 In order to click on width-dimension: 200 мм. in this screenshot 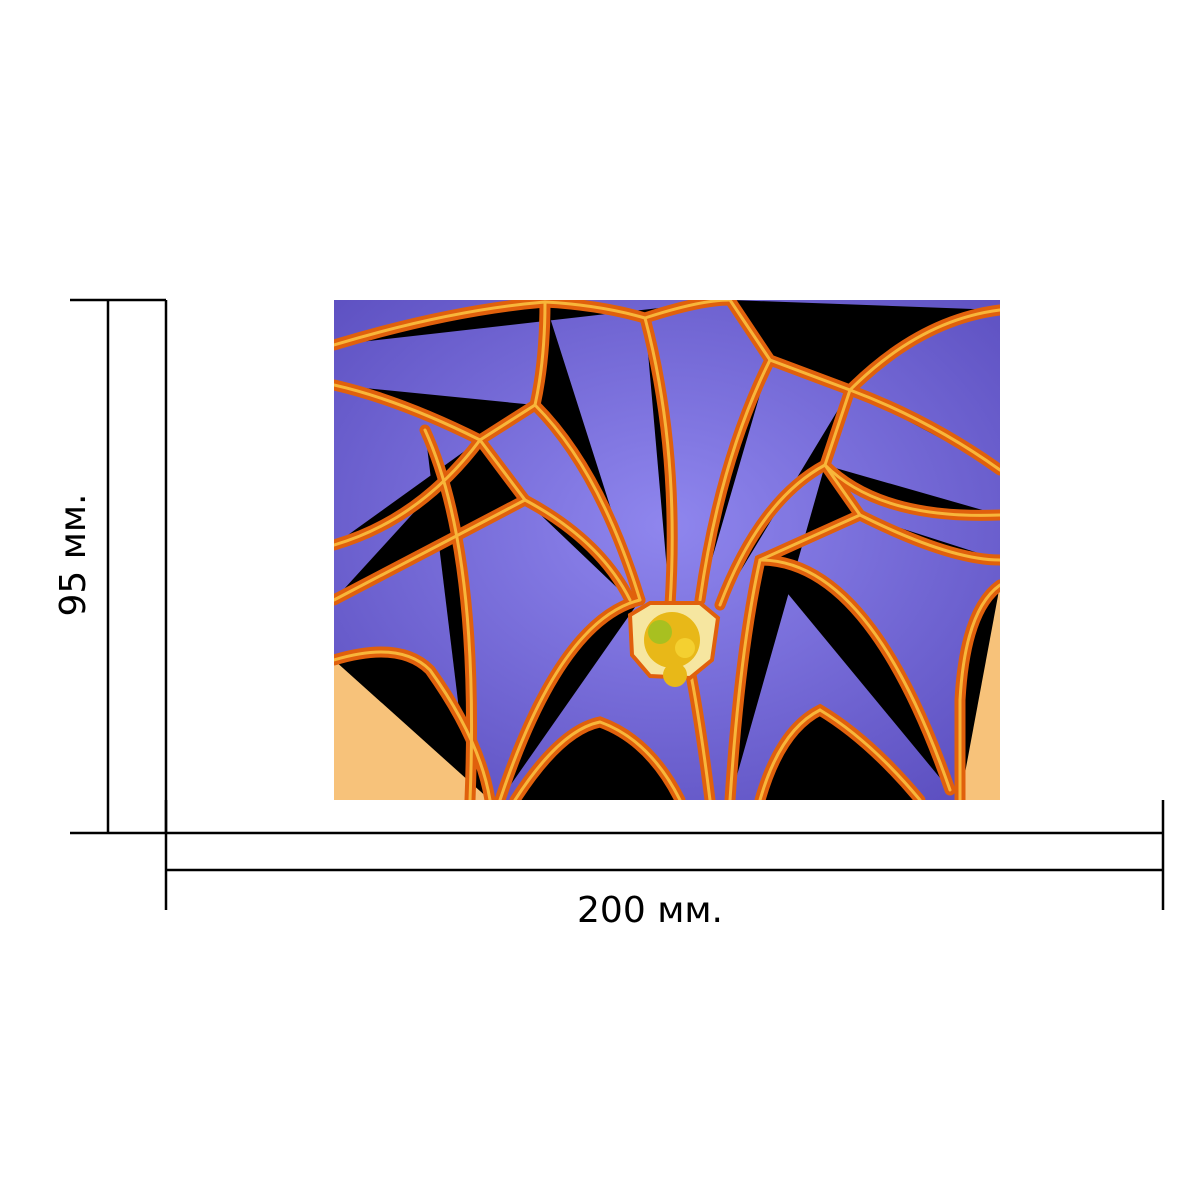, I will do `click(617, 865)`.